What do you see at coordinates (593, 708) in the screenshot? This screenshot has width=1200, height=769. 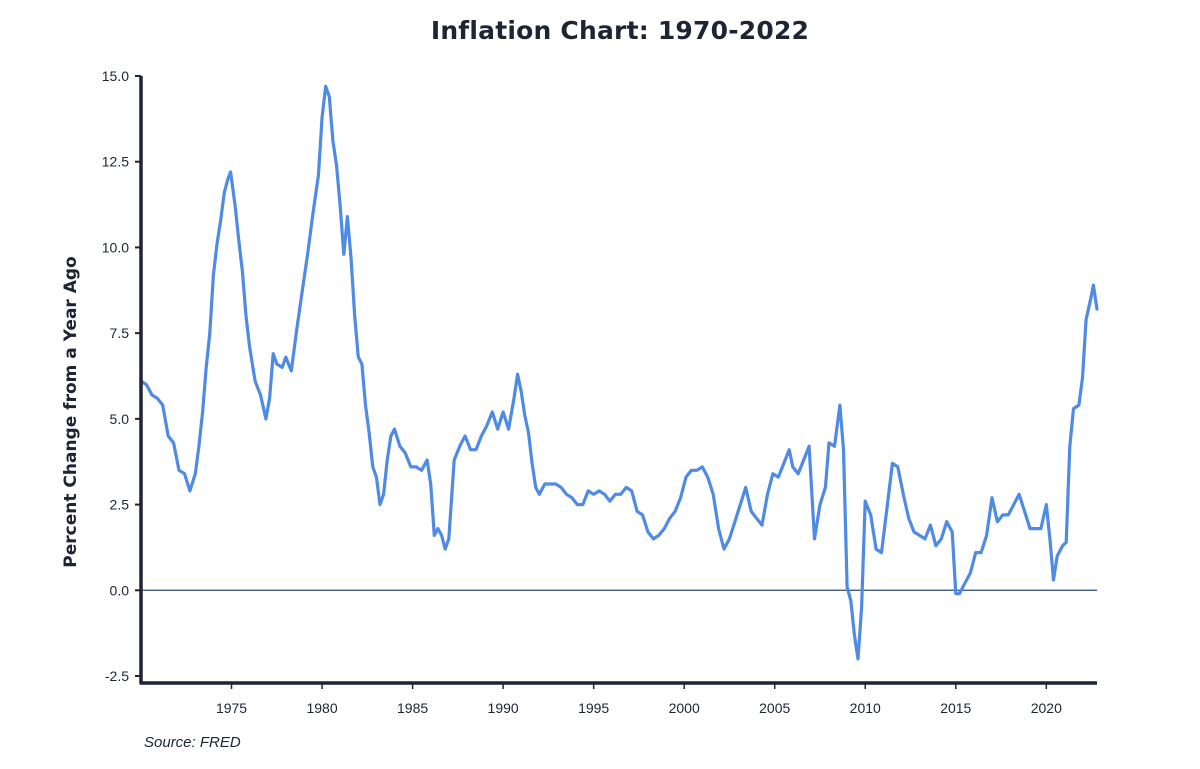 I see `x-tick-label: 1995` at bounding box center [593, 708].